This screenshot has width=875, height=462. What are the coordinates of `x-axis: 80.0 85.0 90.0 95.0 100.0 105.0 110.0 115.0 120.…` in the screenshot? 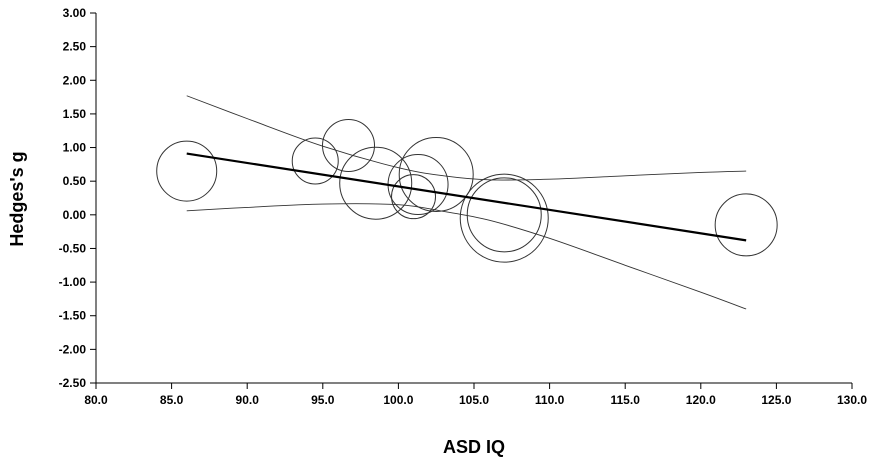 It's located at (475, 394).